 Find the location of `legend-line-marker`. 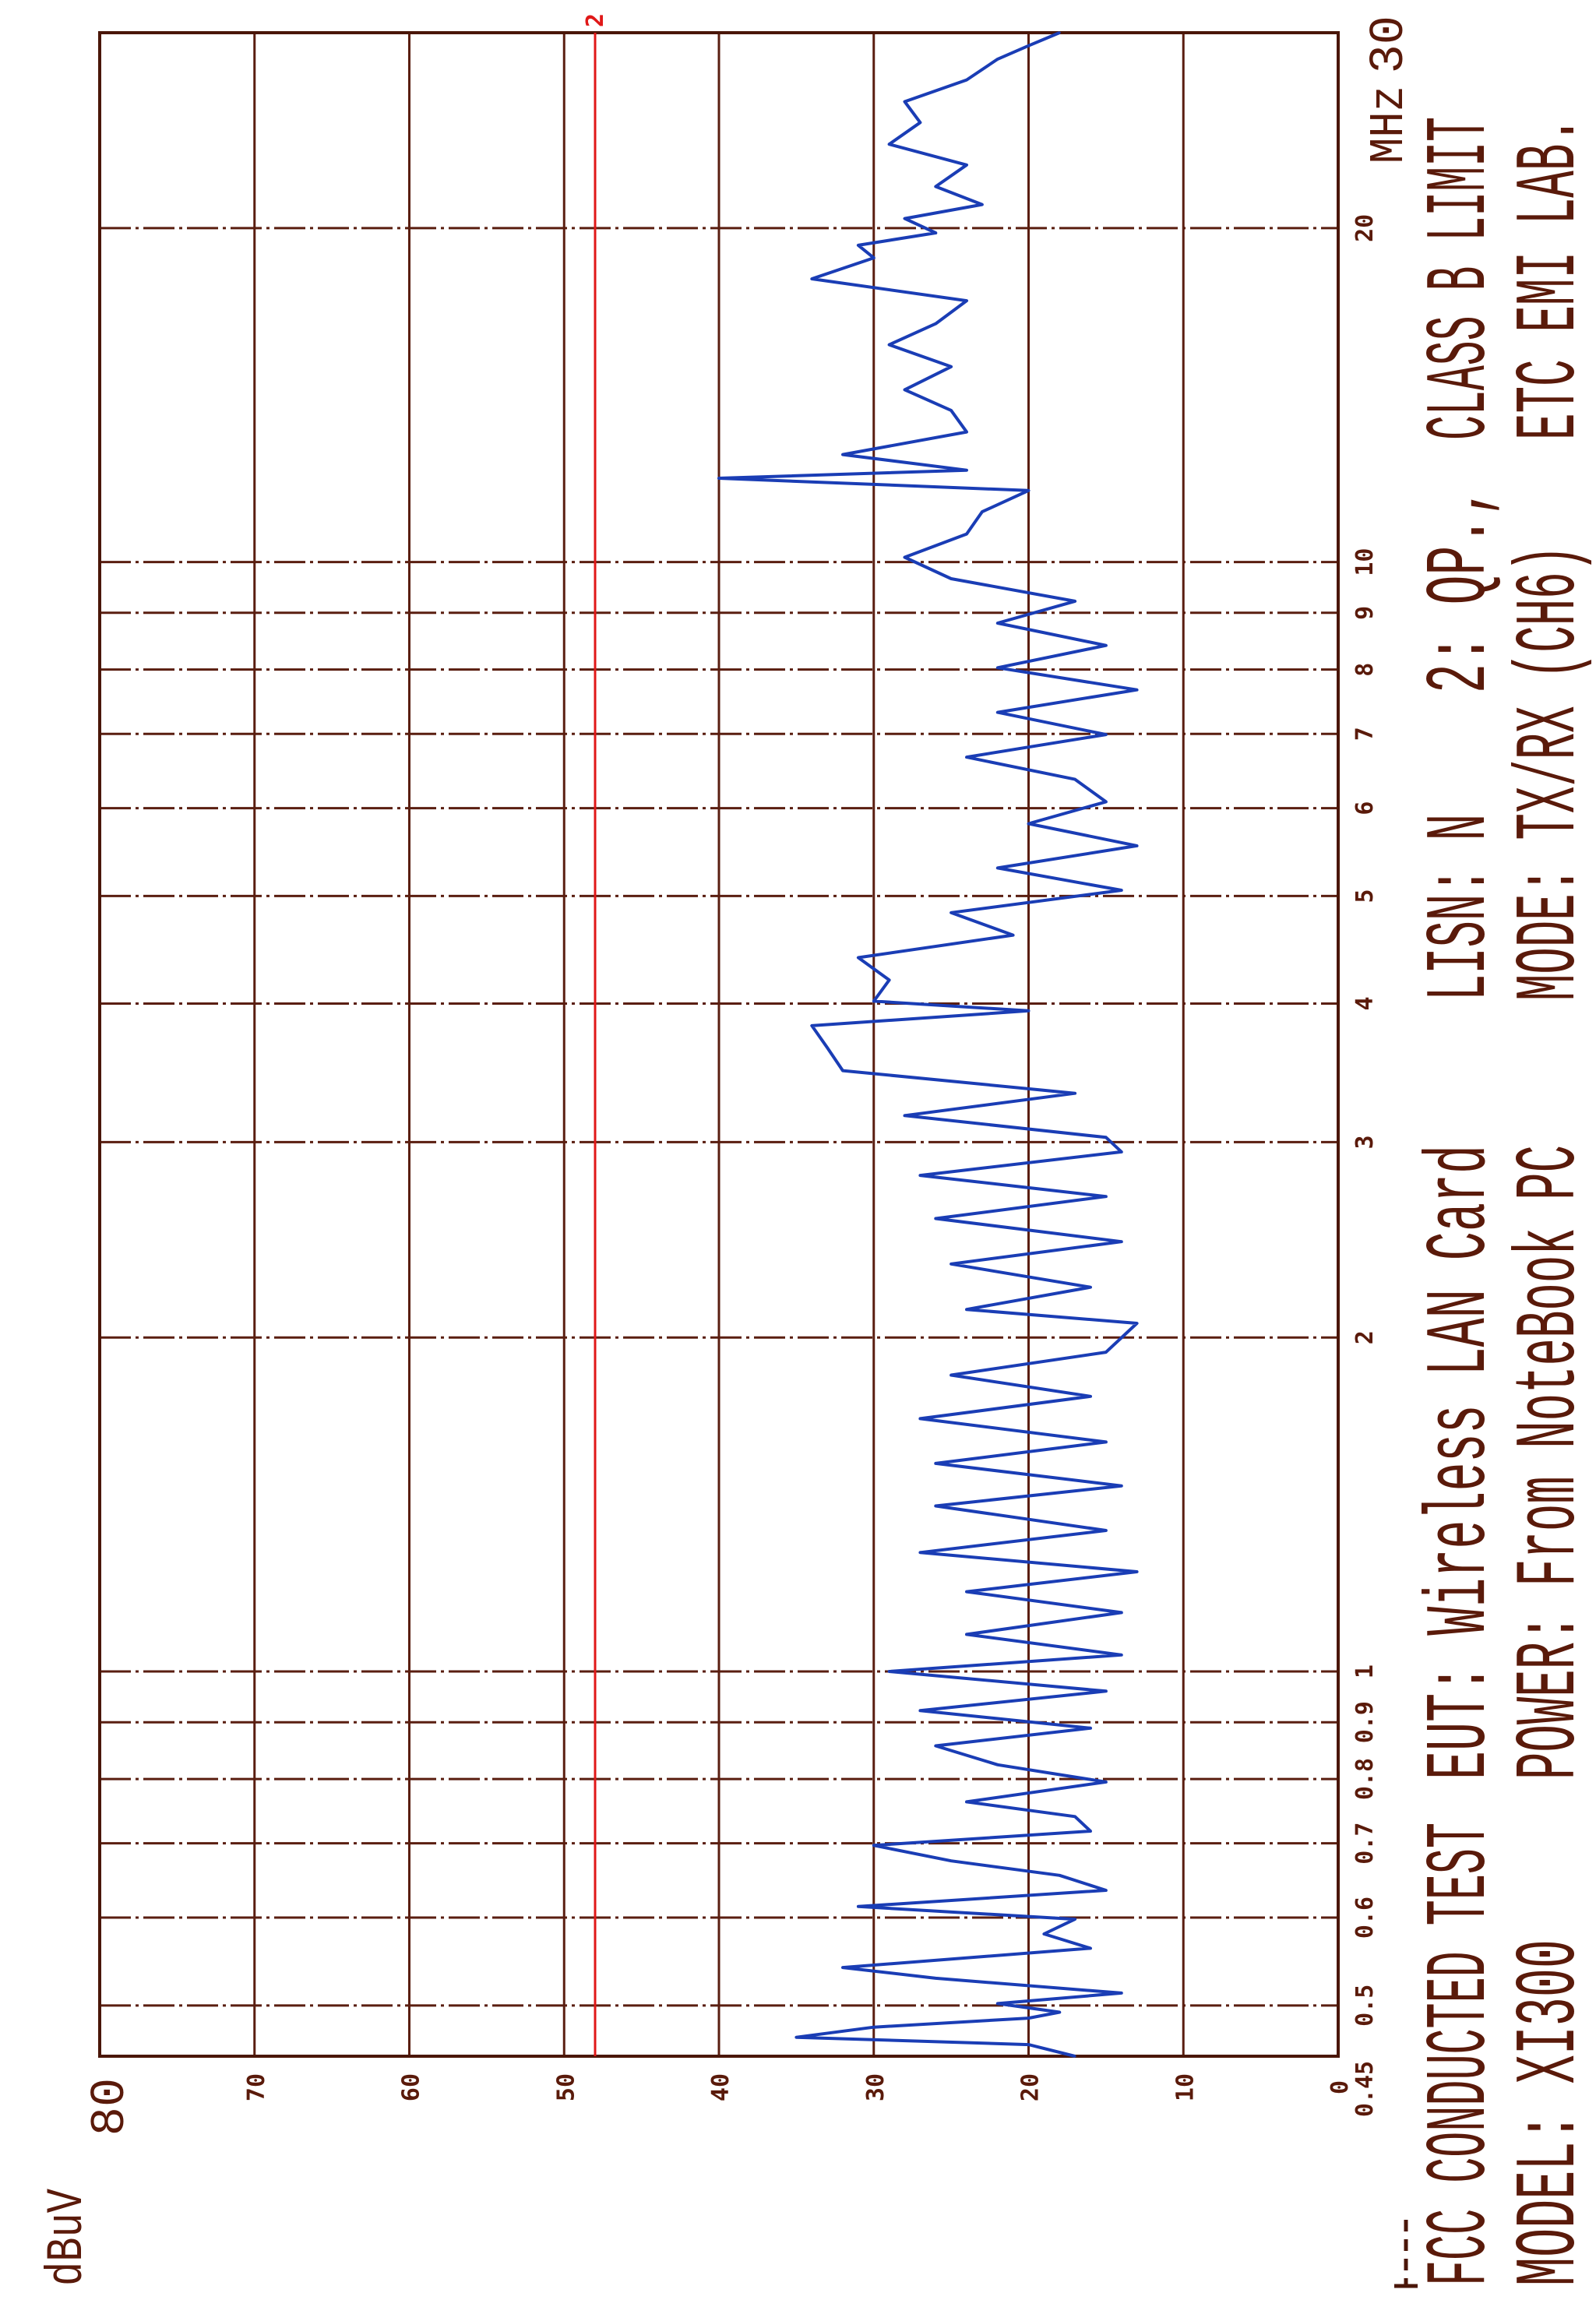

legend-line-marker is located at coordinates (1406, 2254).